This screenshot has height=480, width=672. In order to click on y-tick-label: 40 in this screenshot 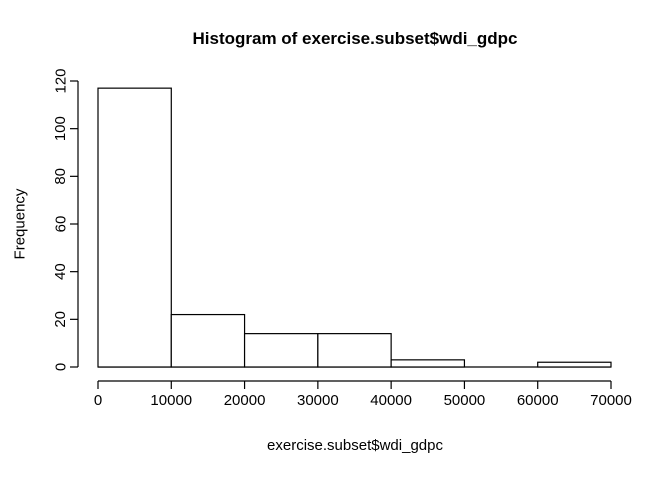, I will do `click(60, 271)`.